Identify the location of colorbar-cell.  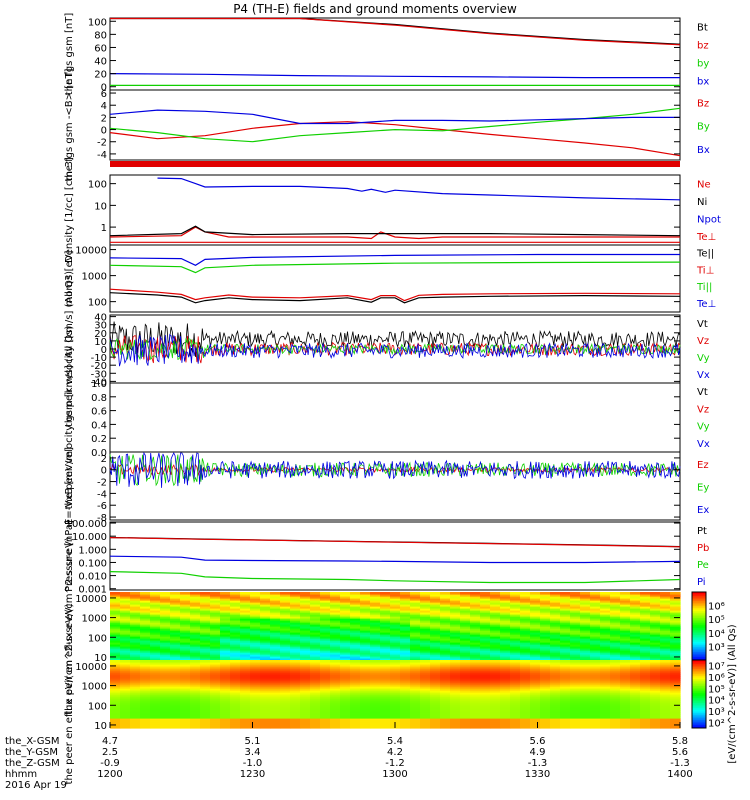
(699, 717).